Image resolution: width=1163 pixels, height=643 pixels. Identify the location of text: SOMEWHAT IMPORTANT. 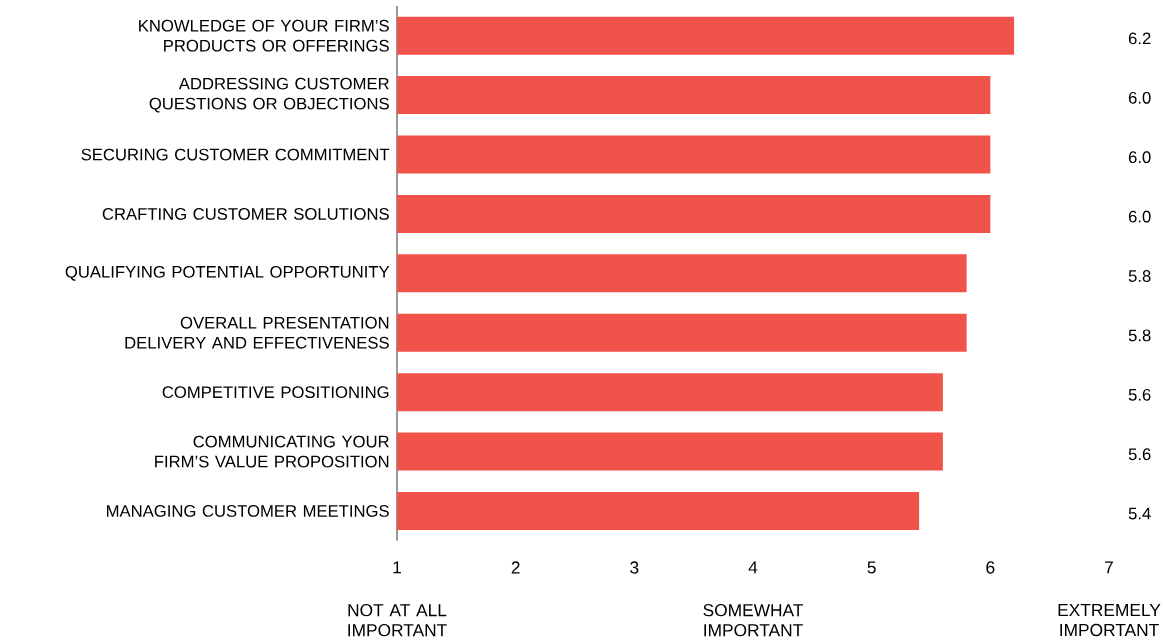
(753, 620).